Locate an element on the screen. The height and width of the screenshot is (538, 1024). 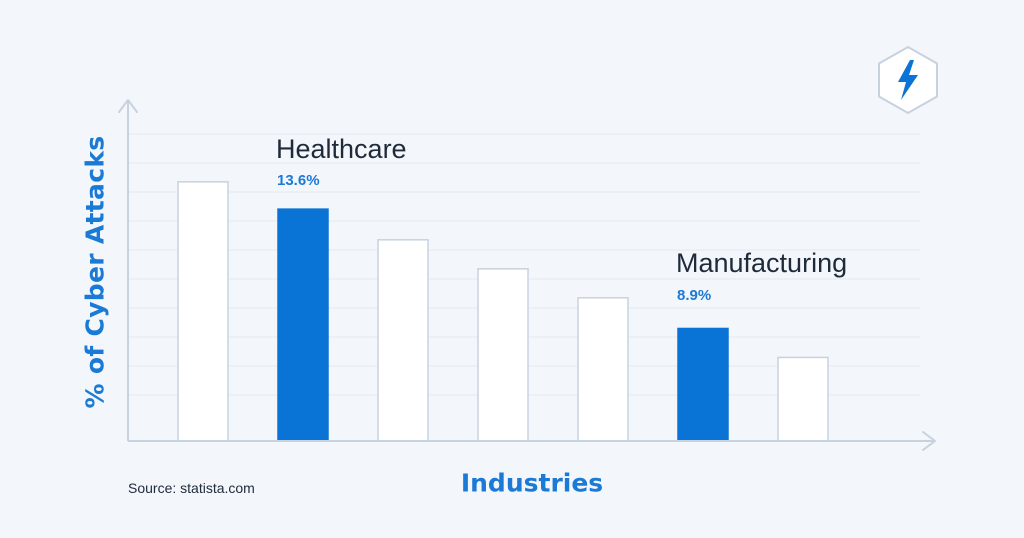
x-axis is located at coordinates (532, 441).